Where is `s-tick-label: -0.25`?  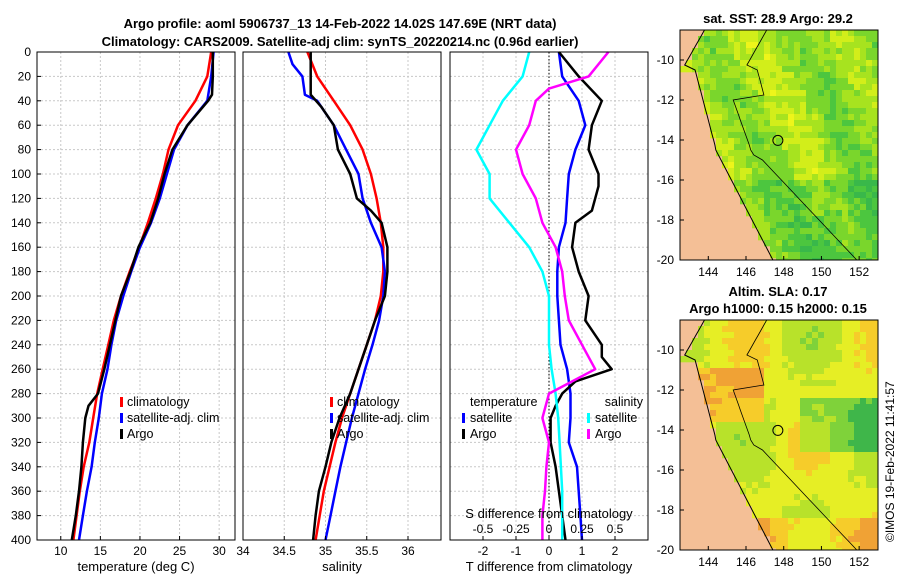 s-tick-label: -0.25 is located at coordinates (516, 529).